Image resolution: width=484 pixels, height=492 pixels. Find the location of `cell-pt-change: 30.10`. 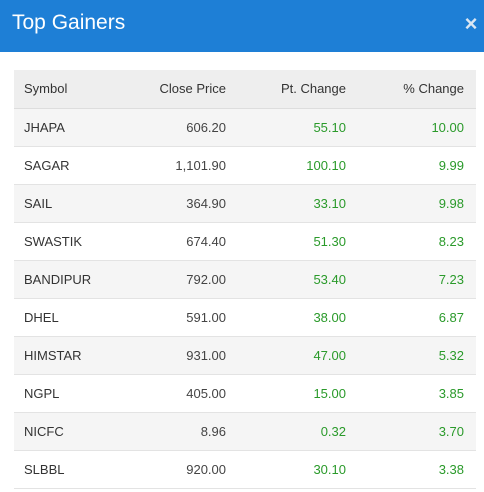

cell-pt-change: 30.10 is located at coordinates (329, 469).